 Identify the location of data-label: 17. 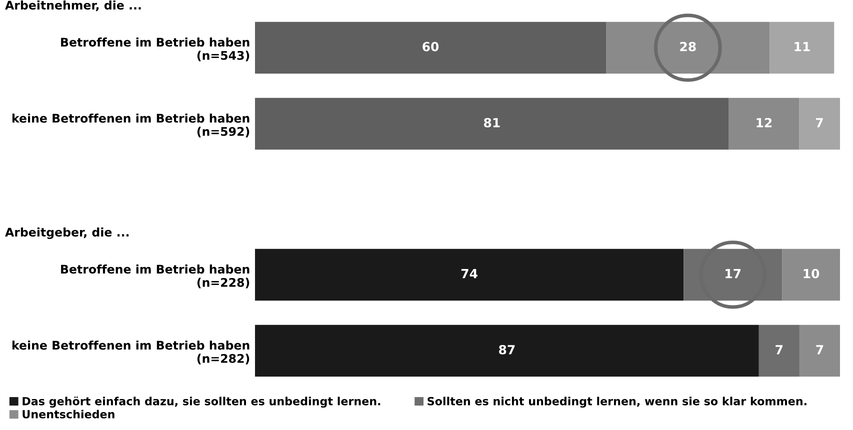
(733, 273).